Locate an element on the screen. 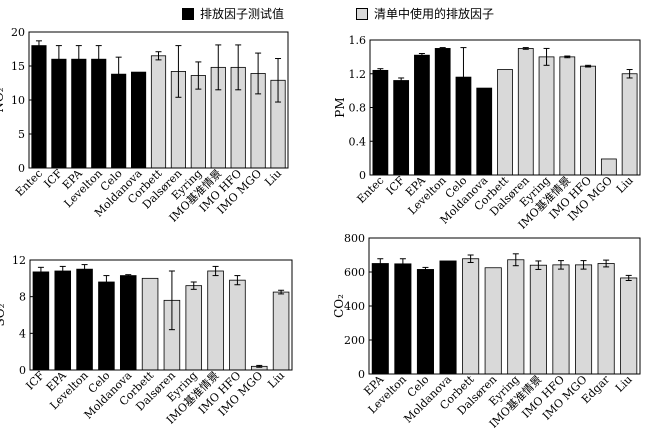 The height and width of the screenshot is (435, 648). y-tick-label: 10 is located at coordinates (18, 100).